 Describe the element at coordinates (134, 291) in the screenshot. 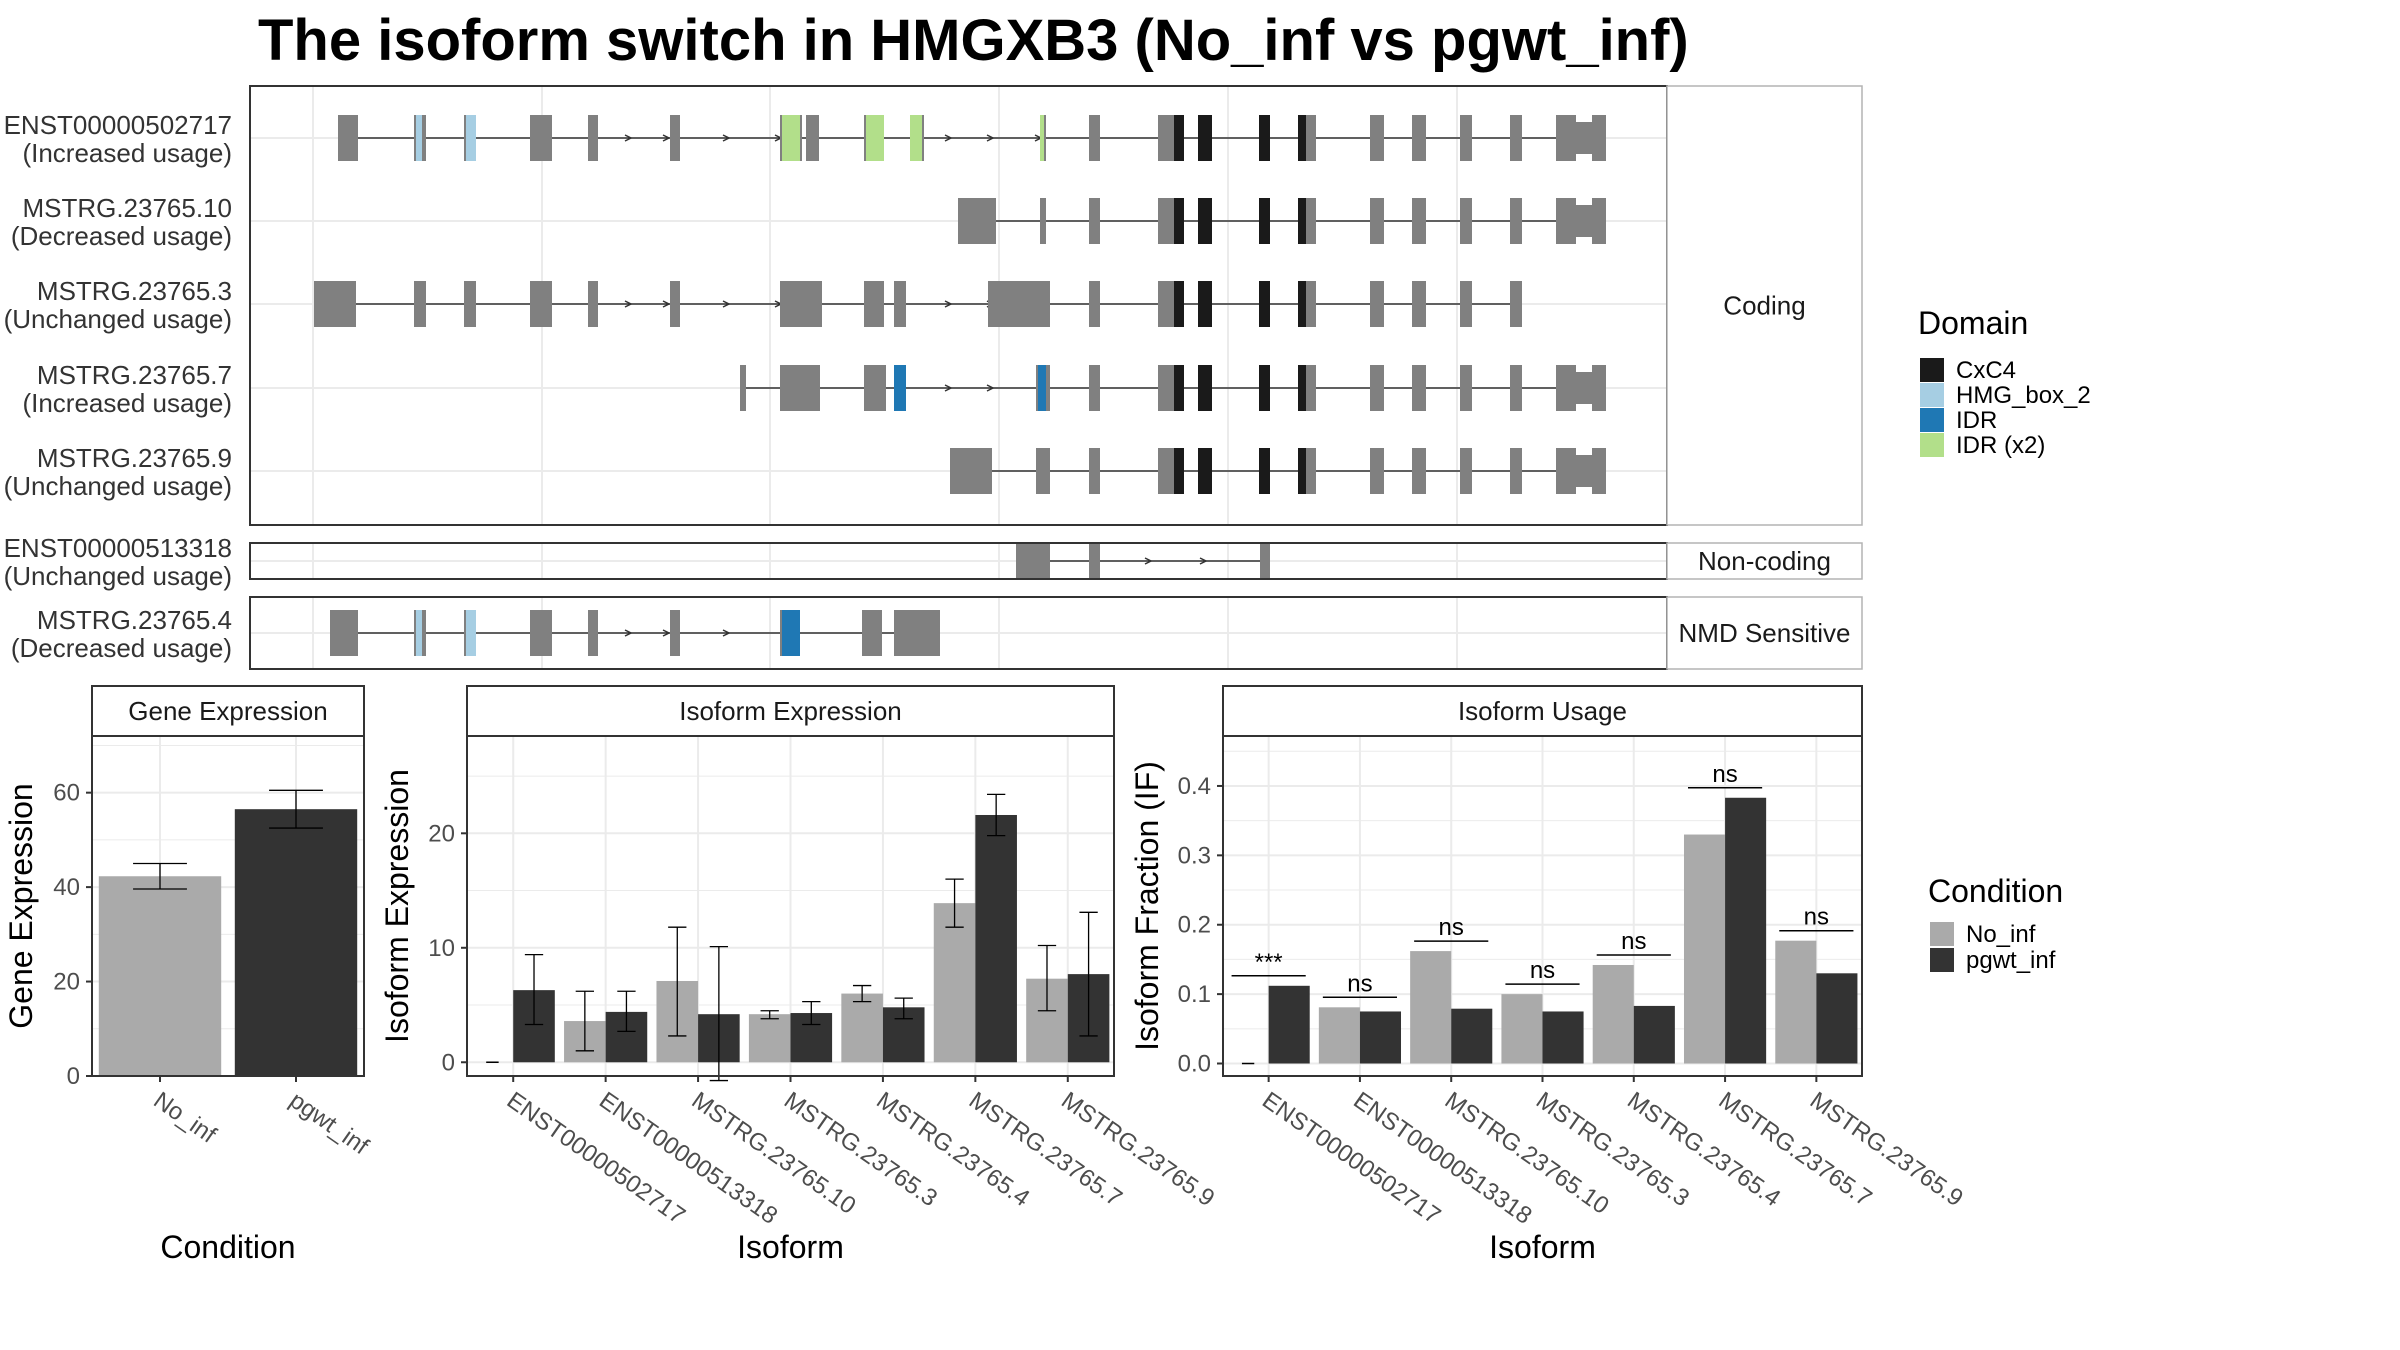

I see `transcript-id: MSTRG.23765.3` at that location.